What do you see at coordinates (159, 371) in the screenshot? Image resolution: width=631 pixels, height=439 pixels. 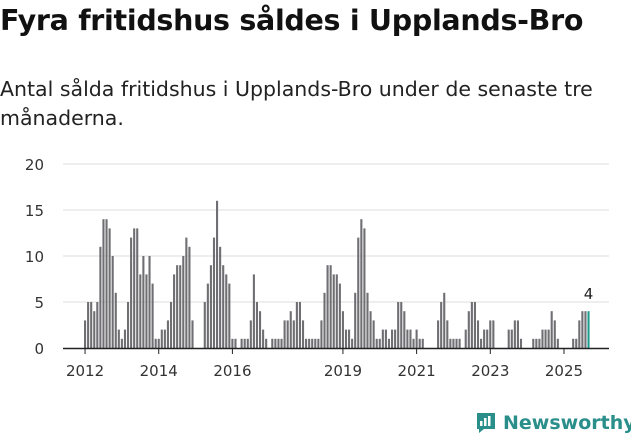 I see `x-tick-label: 2014` at bounding box center [159, 371].